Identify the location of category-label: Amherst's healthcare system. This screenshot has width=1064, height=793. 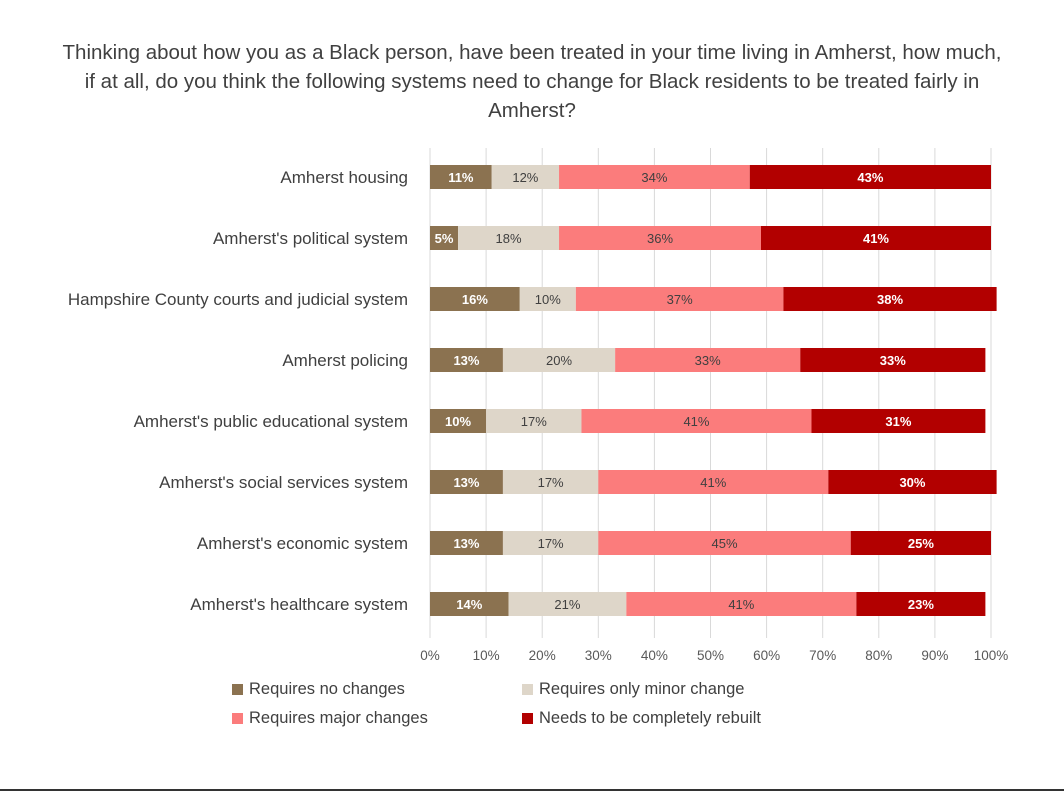
(299, 604).